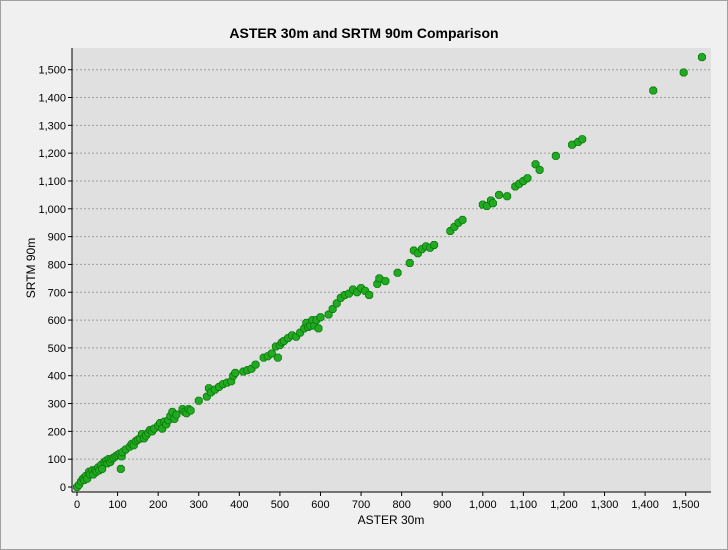 This screenshot has width=728, height=550. I want to click on x-tick-label: 500, so click(280, 505).